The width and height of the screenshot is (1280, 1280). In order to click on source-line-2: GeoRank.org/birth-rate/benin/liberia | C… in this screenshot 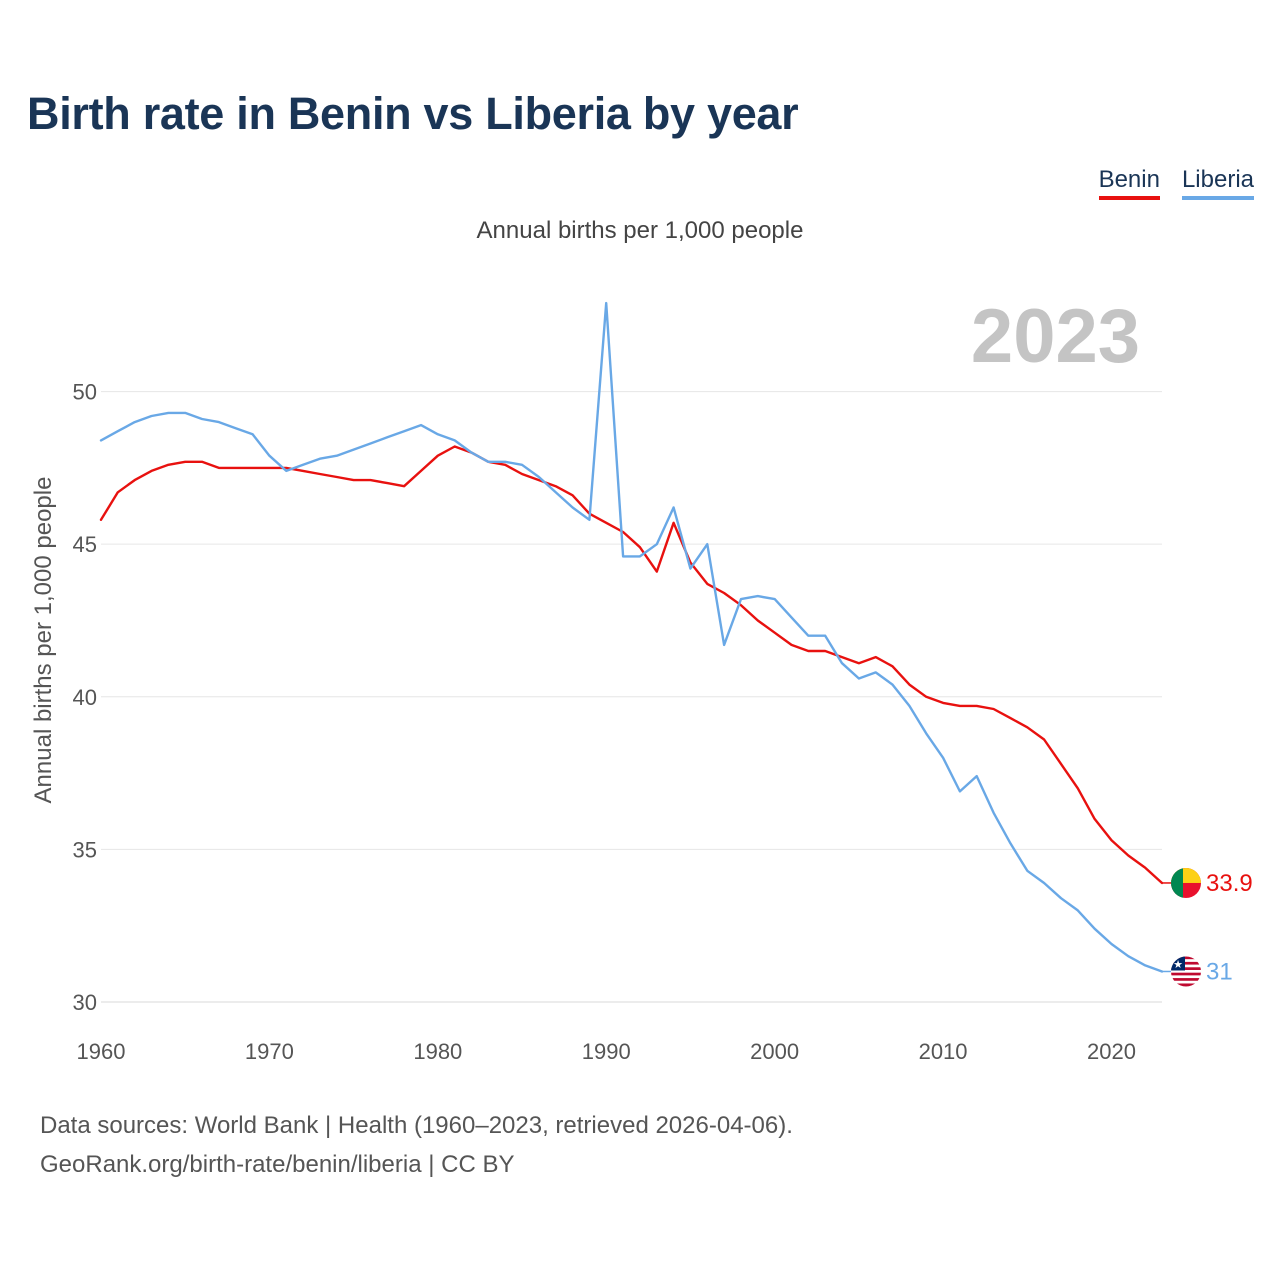, I will do `click(277, 1164)`.